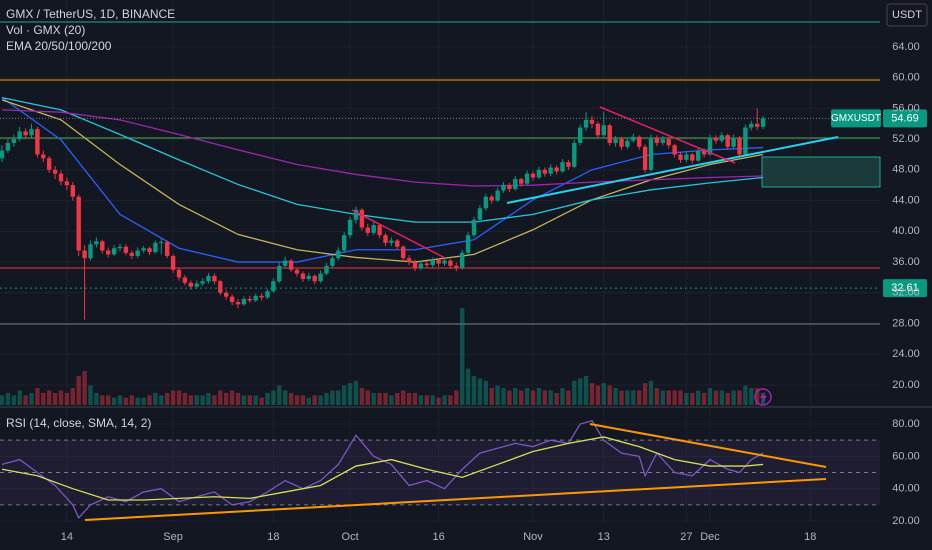 This screenshot has width=932, height=550. Describe the element at coordinates (604, 537) in the screenshot. I see `x-tick-label: 13` at that location.